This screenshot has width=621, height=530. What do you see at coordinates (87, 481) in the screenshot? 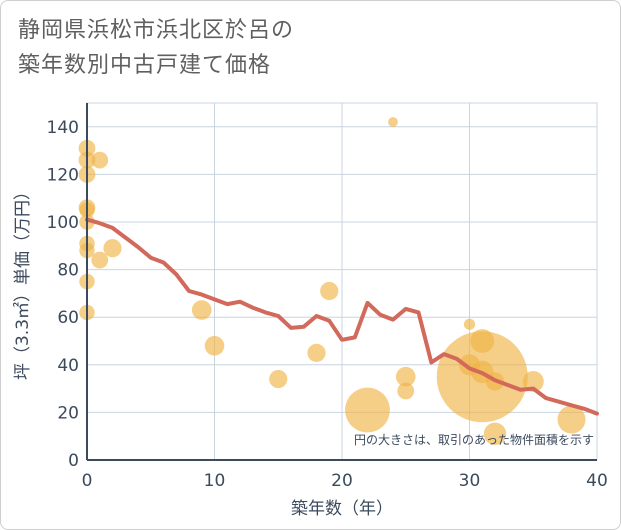
I see `x-tick-label: 0` at bounding box center [87, 481].